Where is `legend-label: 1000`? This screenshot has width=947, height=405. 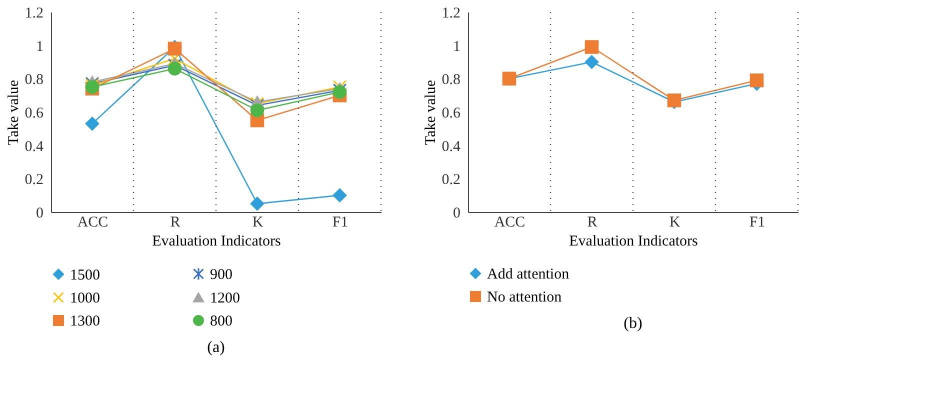 legend-label: 1000 is located at coordinates (85, 298).